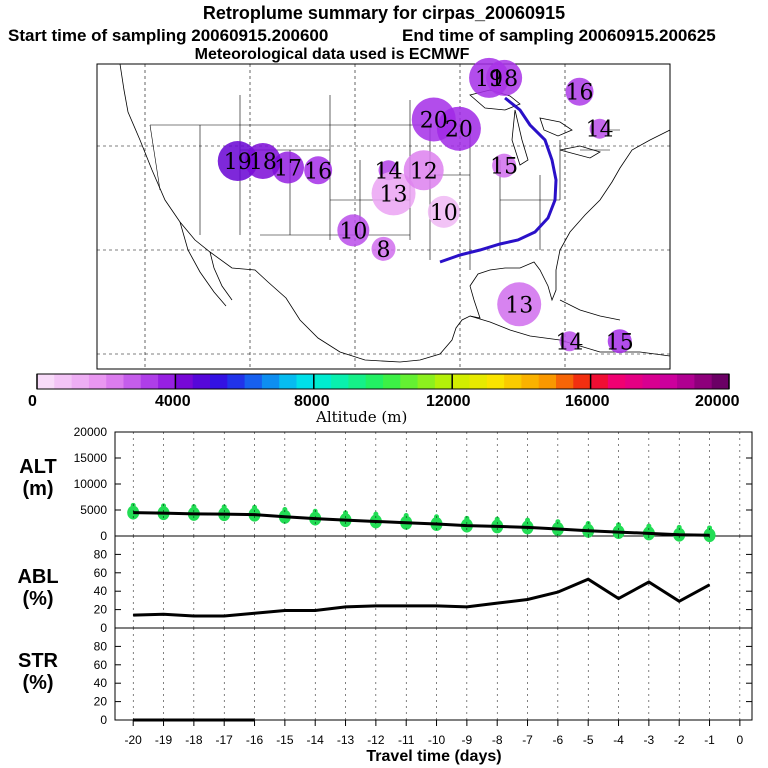 The image size is (768, 768). What do you see at coordinates (38, 672) in the screenshot?
I see `str-label: STR (%)` at bounding box center [38, 672].